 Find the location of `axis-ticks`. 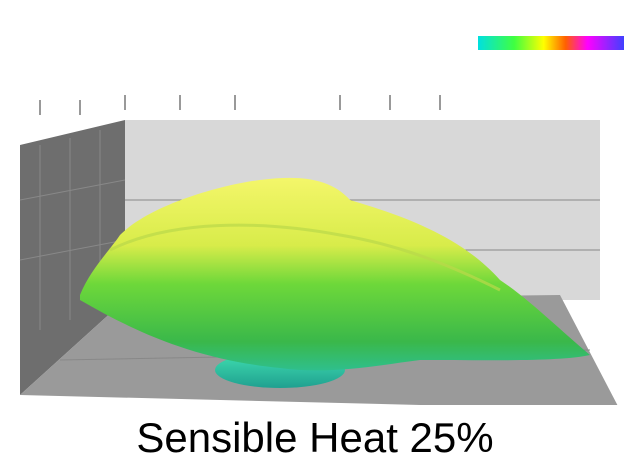

axis-ticks is located at coordinates (240, 105).